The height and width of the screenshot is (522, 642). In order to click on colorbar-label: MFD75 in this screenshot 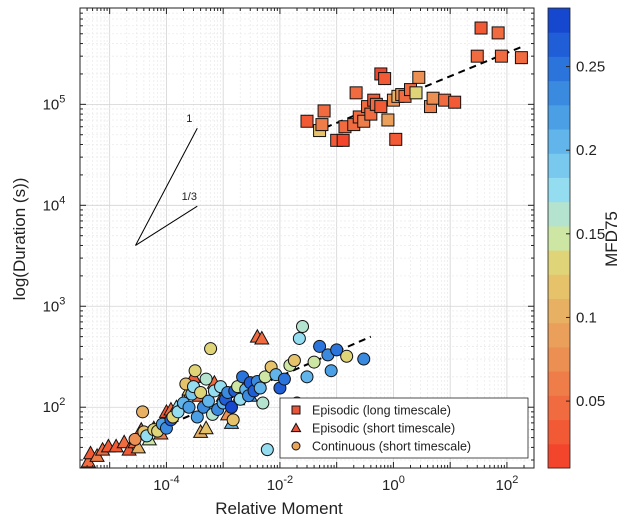, I will do `click(611, 239)`.